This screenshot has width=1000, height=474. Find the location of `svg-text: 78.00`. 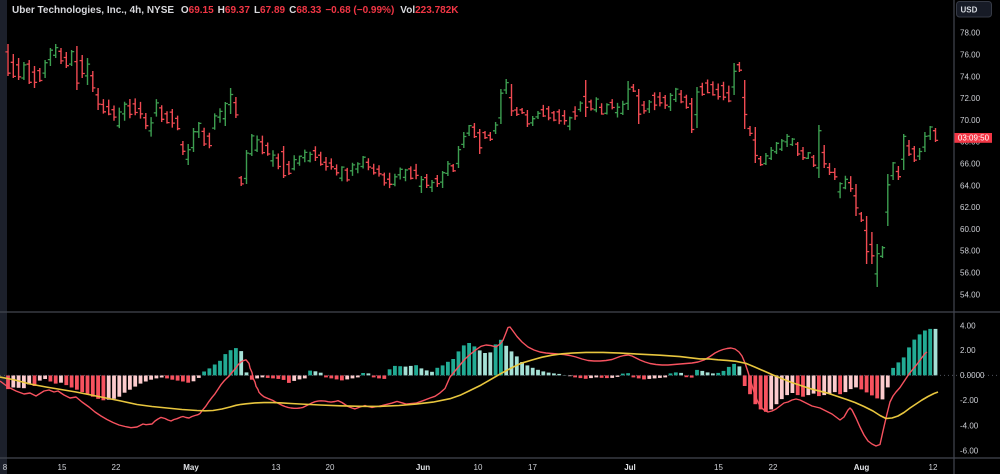

svg-text: 78.00 is located at coordinates (970, 33).